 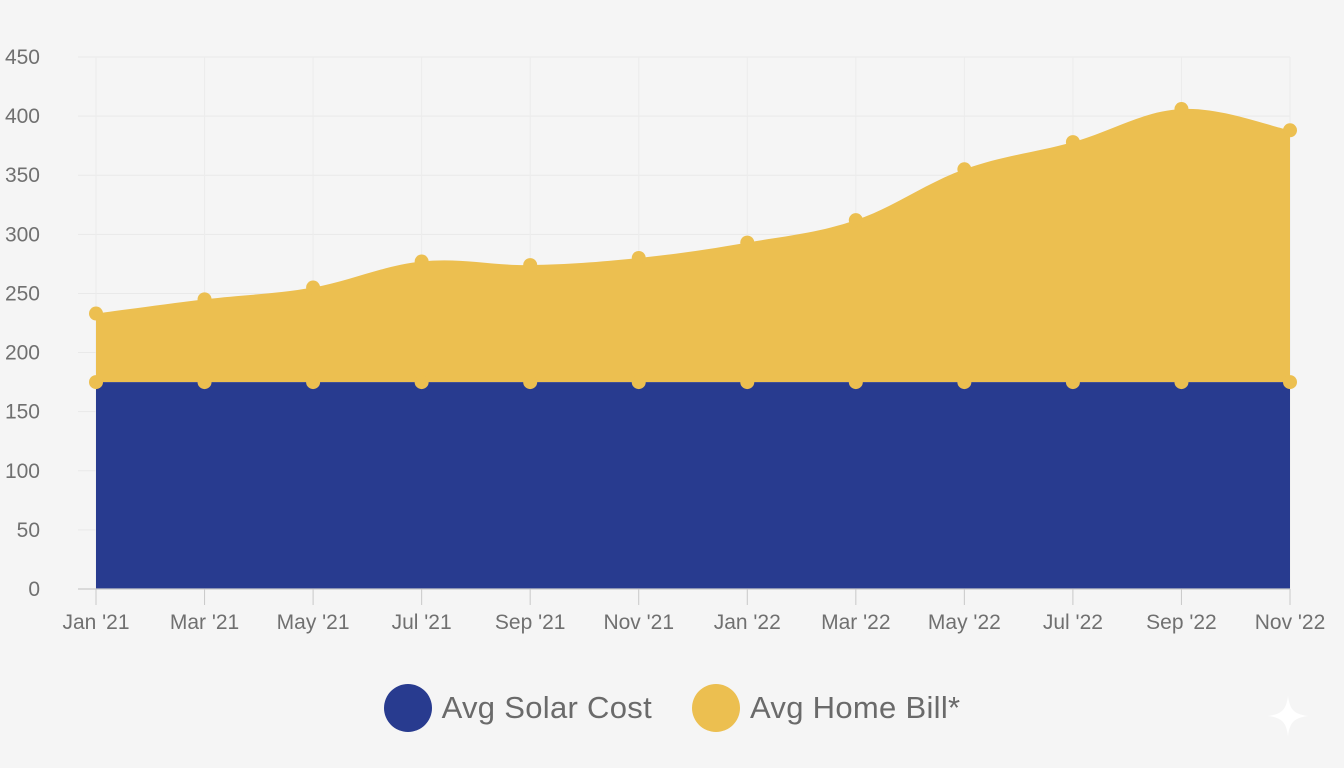 What do you see at coordinates (638, 622) in the screenshot?
I see `x-tick-label: Nov '21` at bounding box center [638, 622].